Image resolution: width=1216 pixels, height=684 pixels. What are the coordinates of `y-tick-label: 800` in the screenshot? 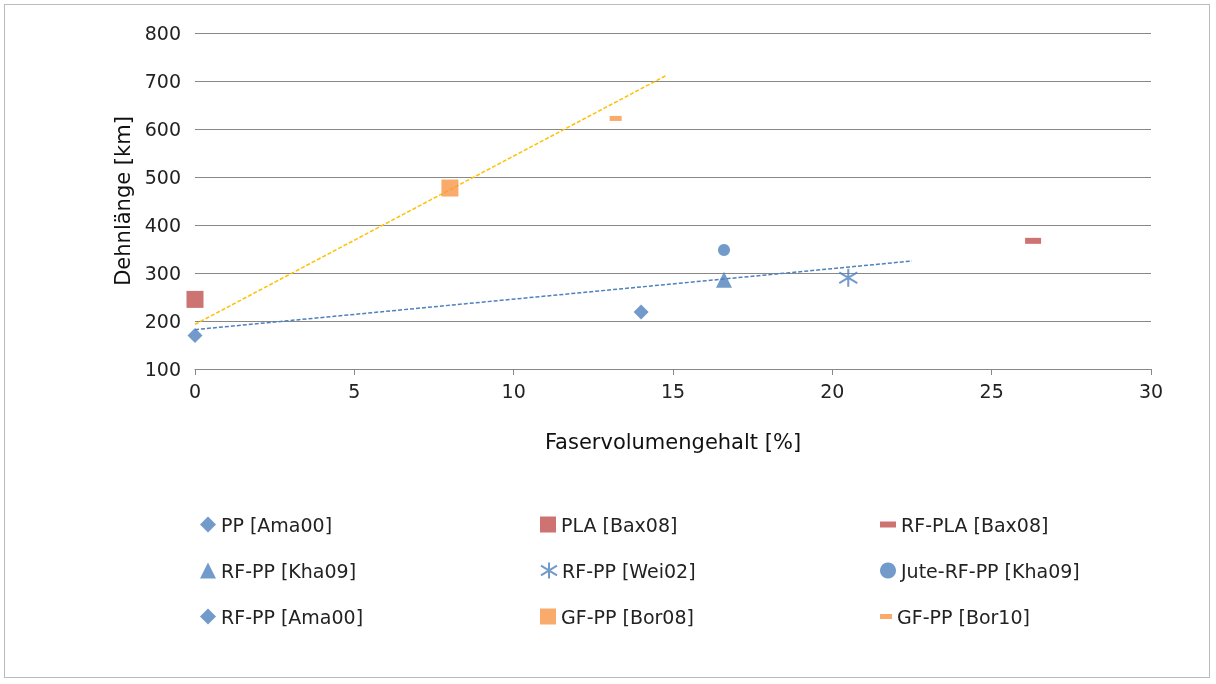 It's located at (162, 33).